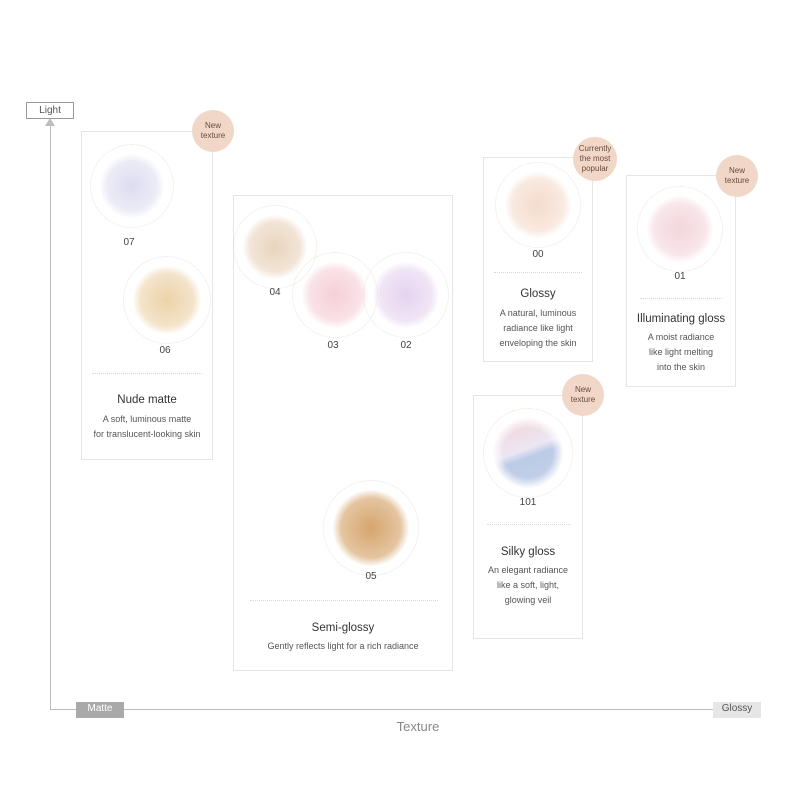 The width and height of the screenshot is (799, 799). What do you see at coordinates (538, 254) in the screenshot?
I see `shade-code-00: 00` at bounding box center [538, 254].